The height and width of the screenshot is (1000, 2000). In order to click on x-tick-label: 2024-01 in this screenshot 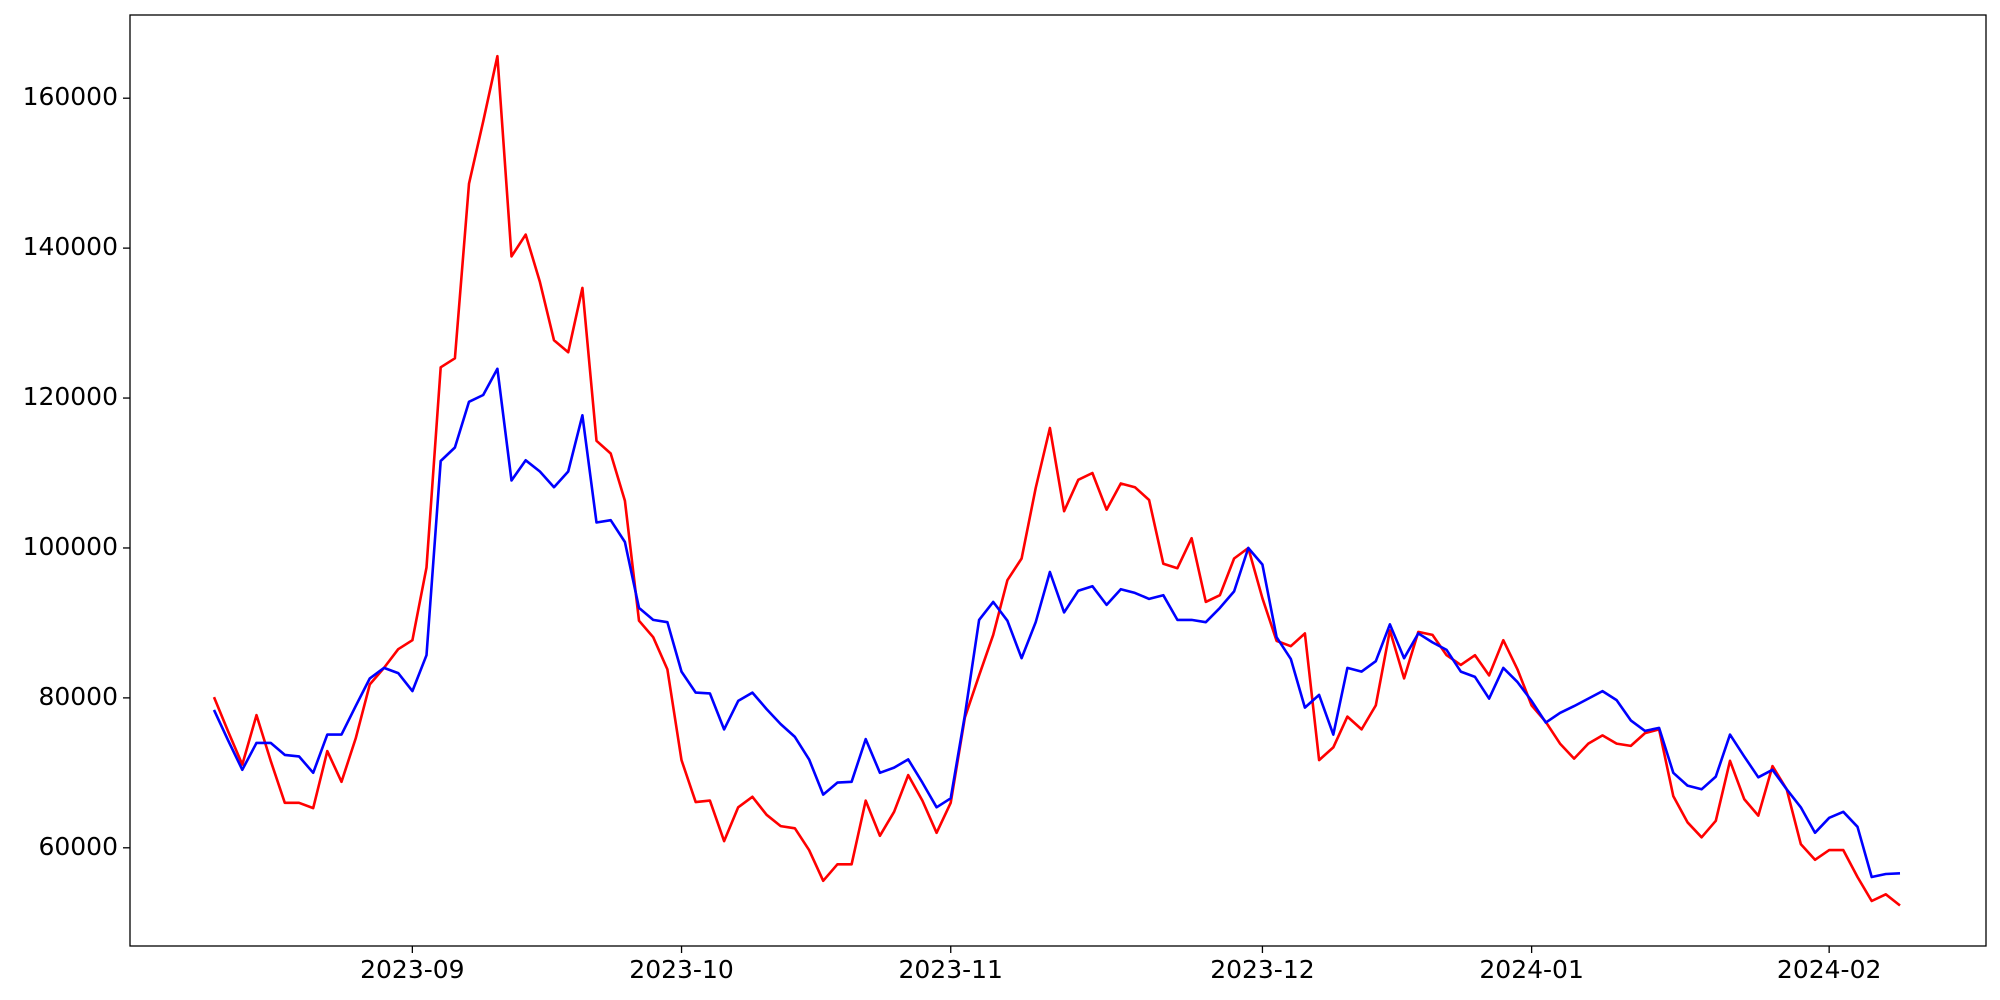, I will do `click(1531, 969)`.